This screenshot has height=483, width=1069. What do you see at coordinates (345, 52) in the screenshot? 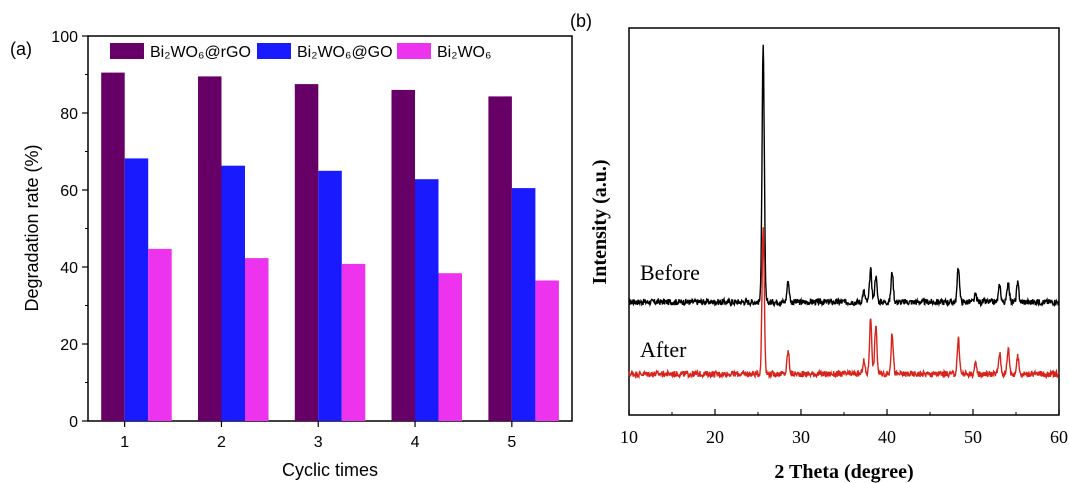
I see `legend-label-bi2wo6-go: Bi₂WO₆@GO` at bounding box center [345, 52].